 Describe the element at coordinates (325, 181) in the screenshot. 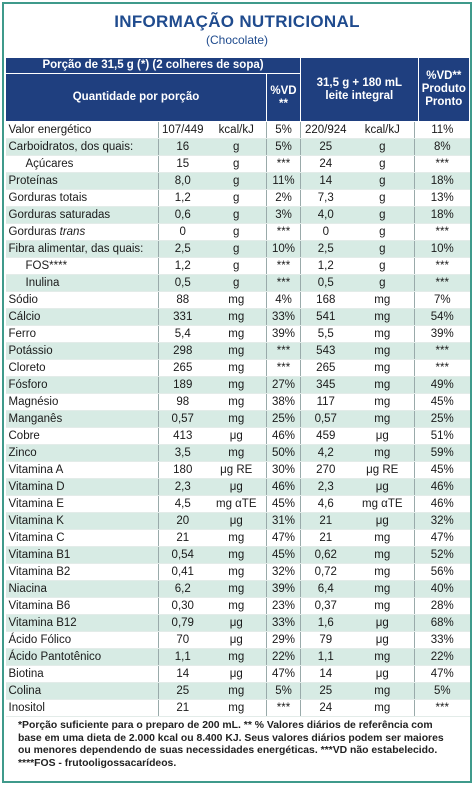

I see `amount-prepared: 14` at that location.